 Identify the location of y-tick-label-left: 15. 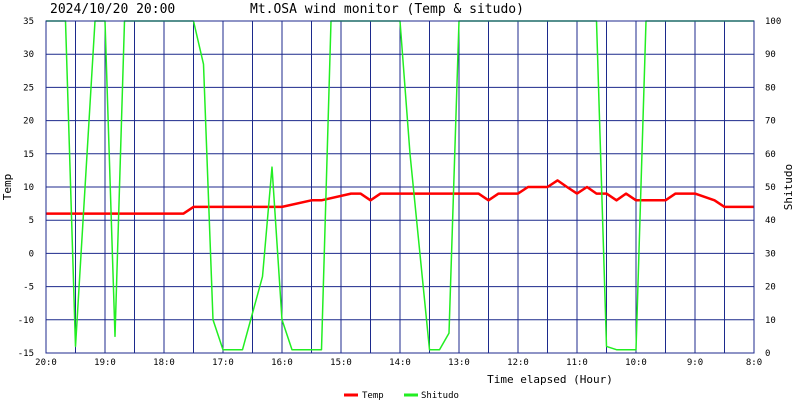
(28, 155).